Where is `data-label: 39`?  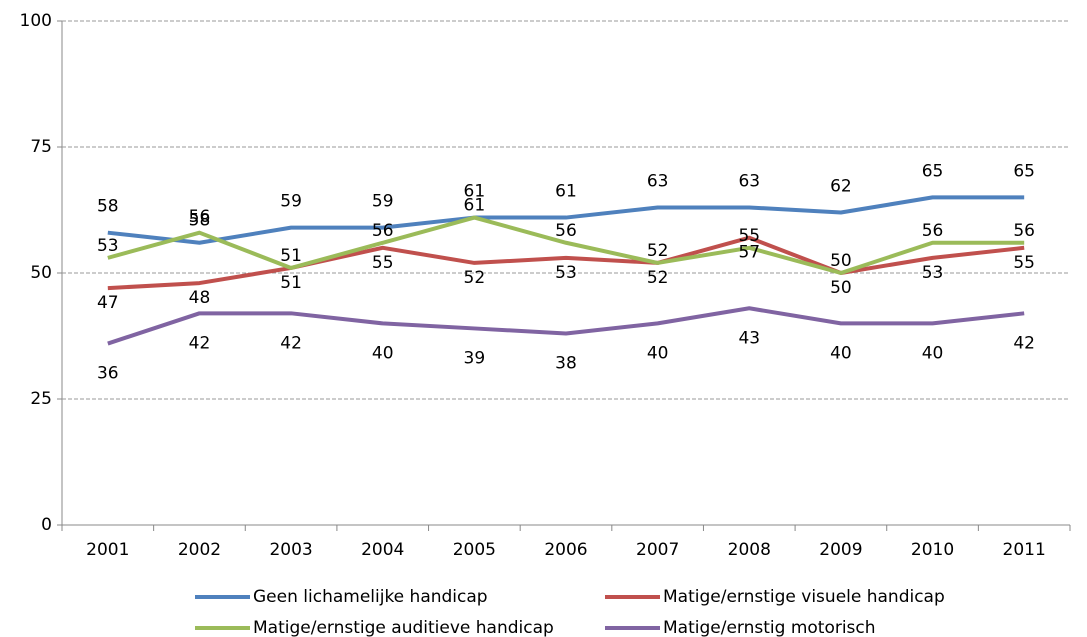 data-label: 39 is located at coordinates (475, 358).